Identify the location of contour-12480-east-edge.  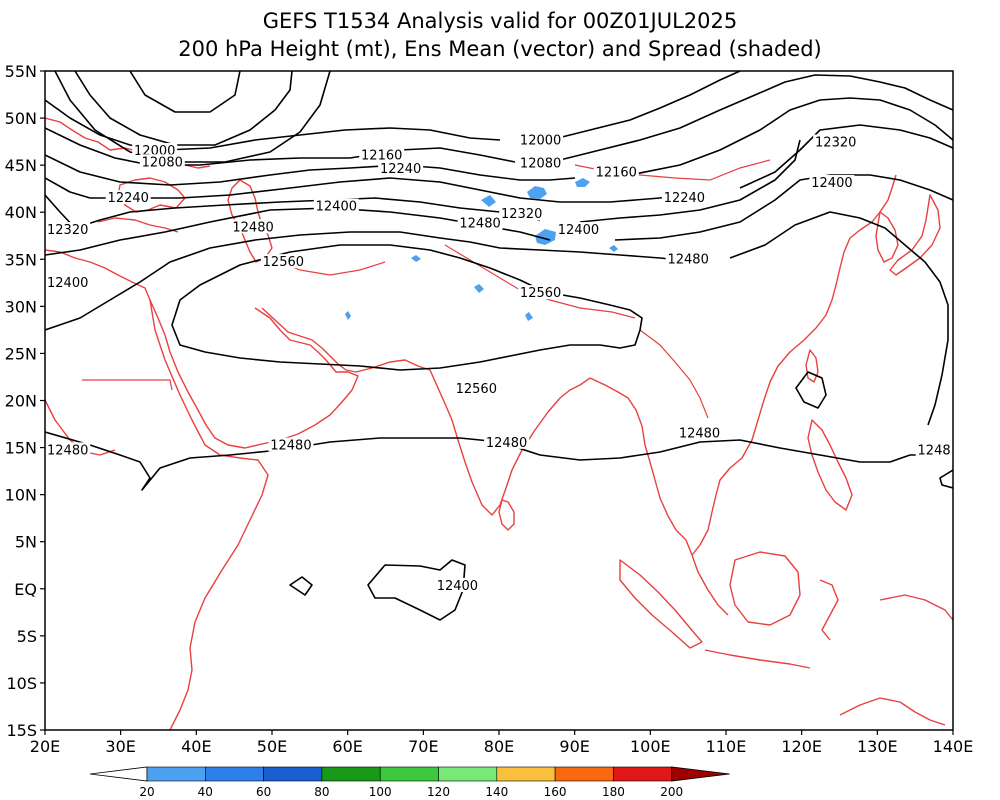
(946, 479).